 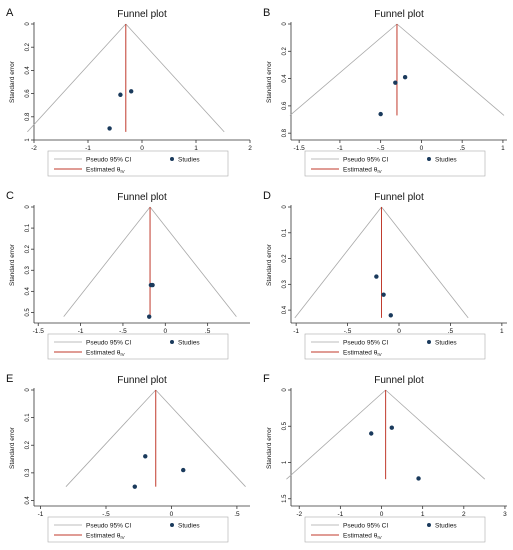 What do you see at coordinates (9, 379) in the screenshot?
I see `panel-letter: E` at bounding box center [9, 379].